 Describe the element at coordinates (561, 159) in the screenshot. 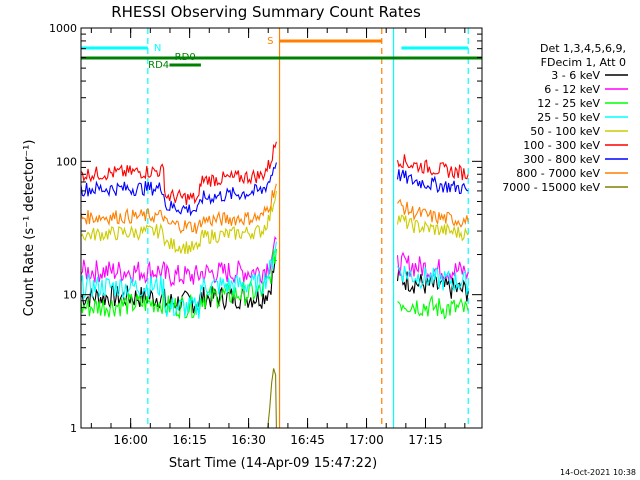

I see `legend-label-6: 300 - 800 keV` at that location.